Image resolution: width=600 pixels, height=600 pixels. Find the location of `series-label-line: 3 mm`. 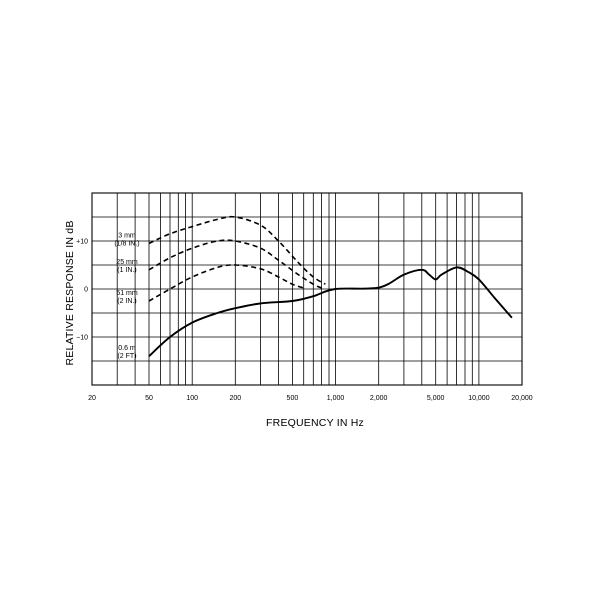

series-label-line: 3 mm is located at coordinates (127, 235).